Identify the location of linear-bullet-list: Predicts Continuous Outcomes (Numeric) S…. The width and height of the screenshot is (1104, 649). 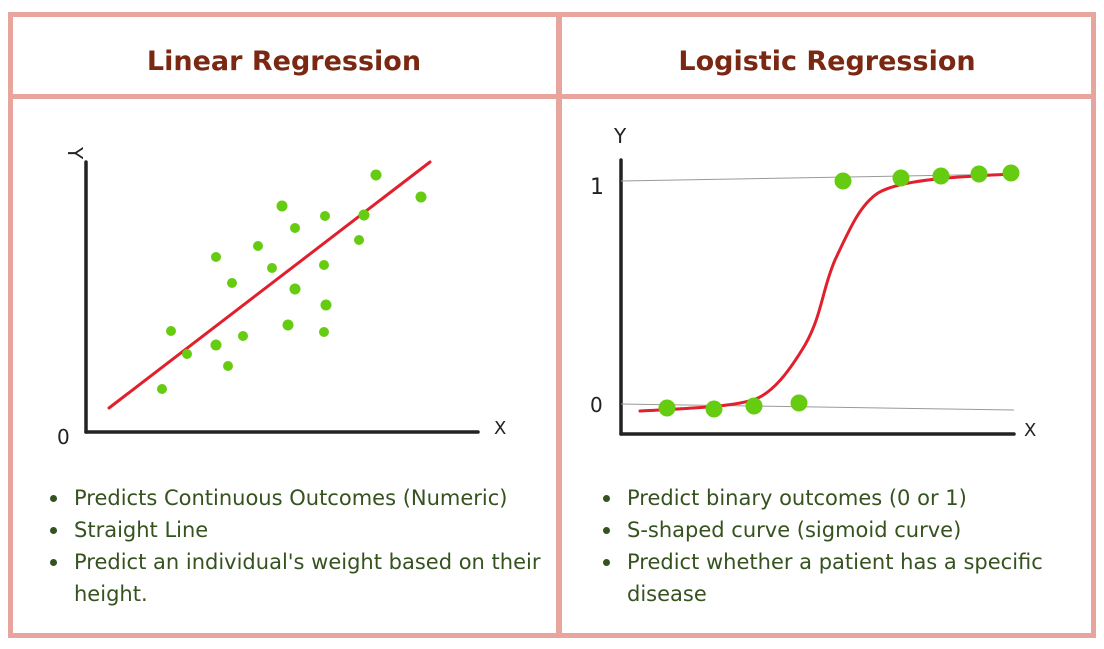
(305, 546).